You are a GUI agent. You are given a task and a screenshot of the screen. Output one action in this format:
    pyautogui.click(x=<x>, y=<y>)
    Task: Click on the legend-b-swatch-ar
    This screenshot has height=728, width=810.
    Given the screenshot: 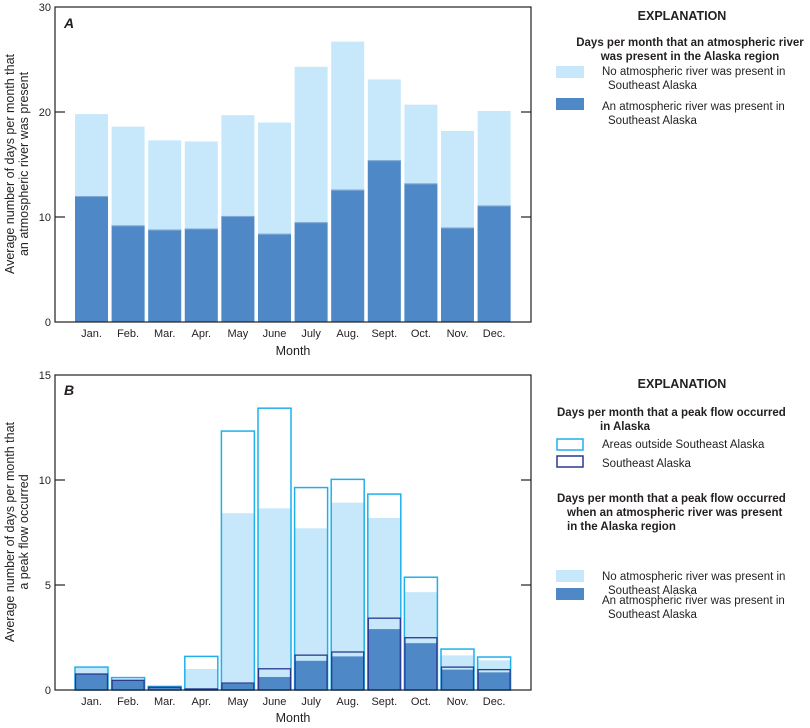 What is the action you would take?
    pyautogui.click(x=570, y=594)
    